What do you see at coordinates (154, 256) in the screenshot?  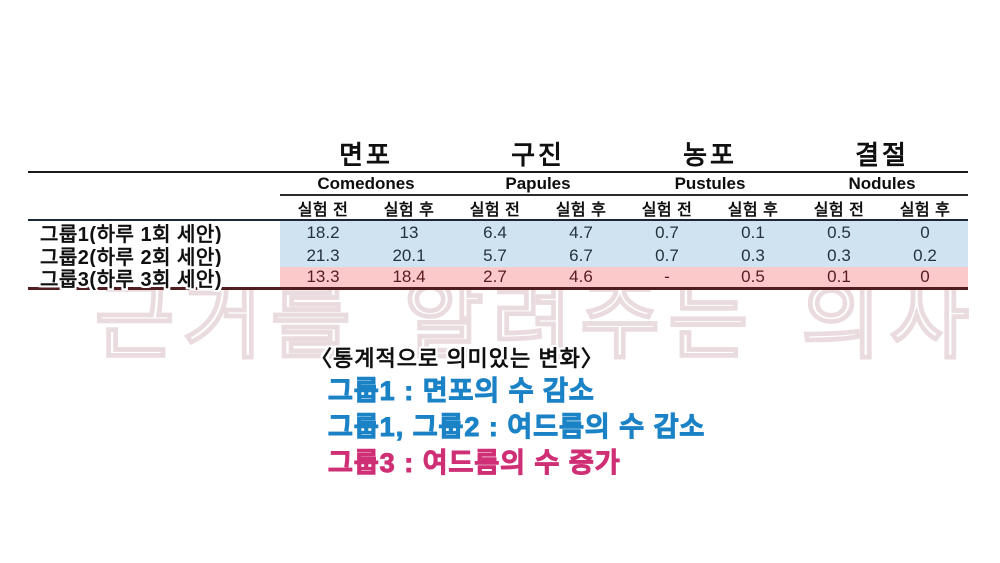 I see `row-label: 그룹2(하루 2회 세안)` at bounding box center [154, 256].